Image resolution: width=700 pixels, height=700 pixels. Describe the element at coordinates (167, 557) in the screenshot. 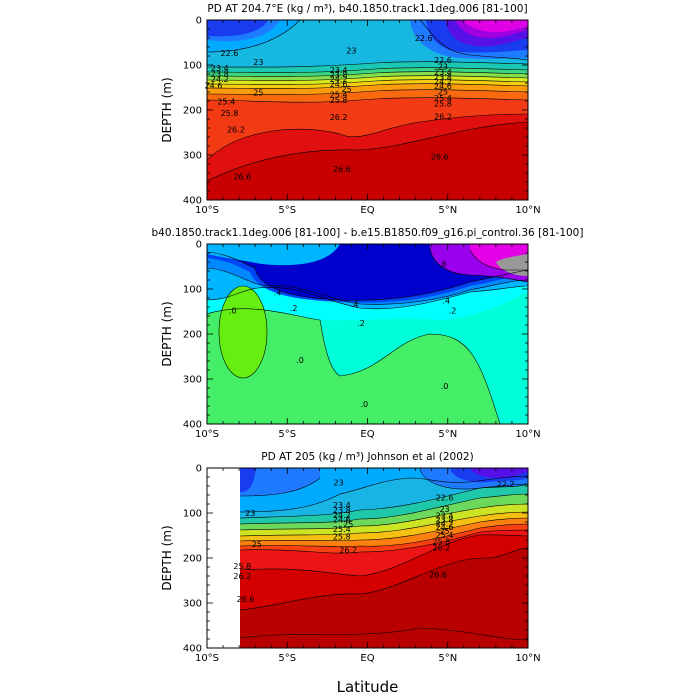

I see `panel3-ylabel: DEPTH (m)` at that location.